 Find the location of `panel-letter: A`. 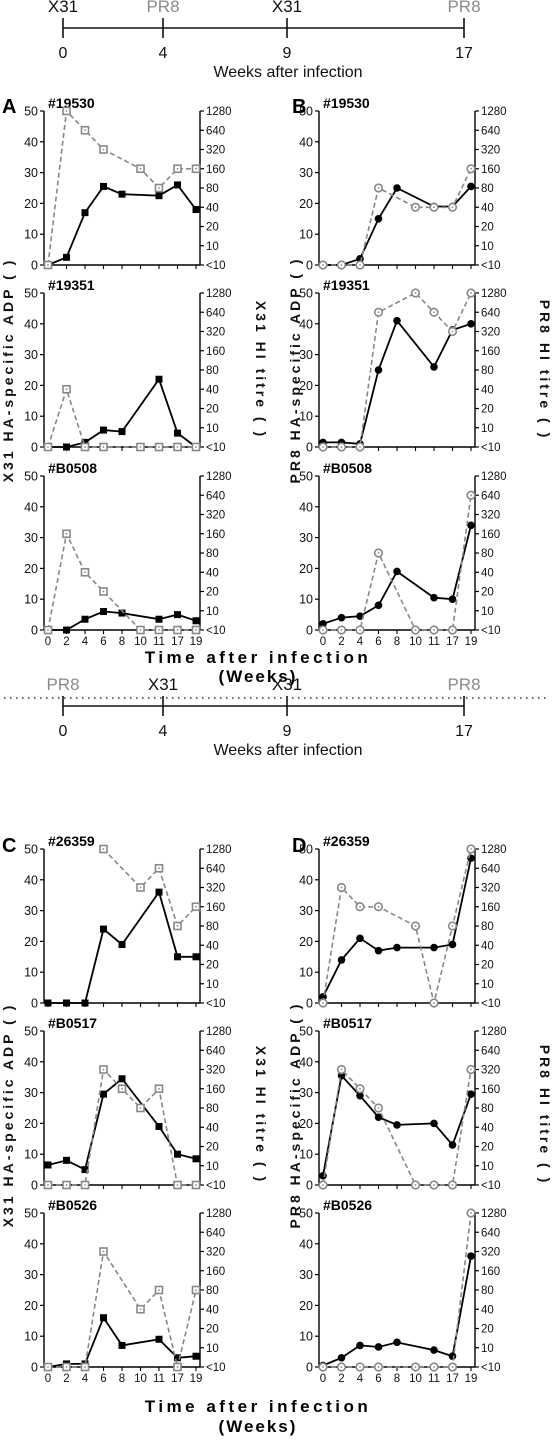

panel-letter: A is located at coordinates (9, 107).